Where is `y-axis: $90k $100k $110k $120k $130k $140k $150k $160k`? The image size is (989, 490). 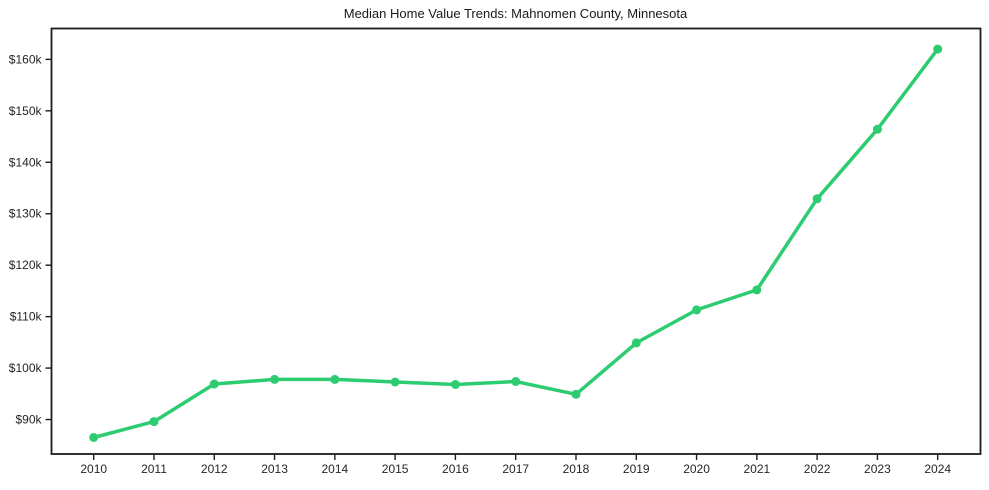
y-axis: $90k $100k $110k $120k $130k $140k $150k $160k is located at coordinates (30, 239).